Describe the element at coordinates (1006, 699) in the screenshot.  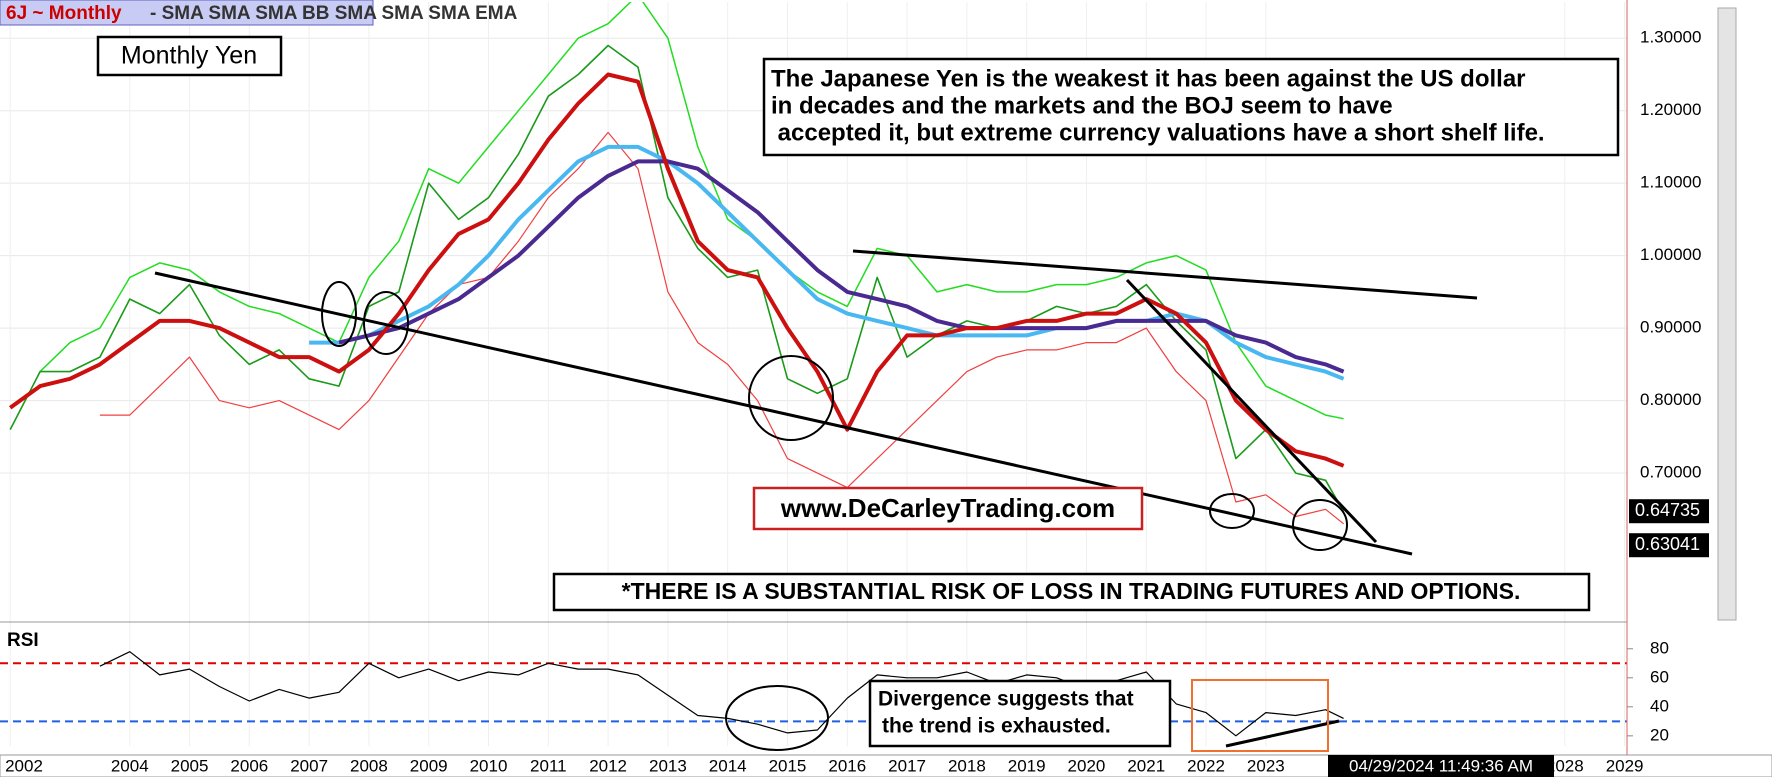
I see `divergence-note: Divergence suggests that` at that location.